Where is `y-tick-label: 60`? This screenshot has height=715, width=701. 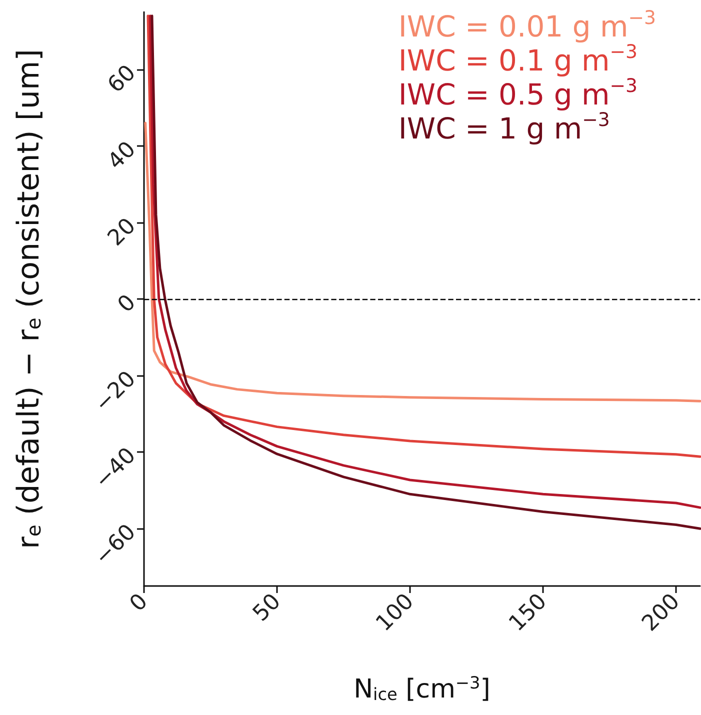 y-tick-label: 60 is located at coordinates (122, 79).